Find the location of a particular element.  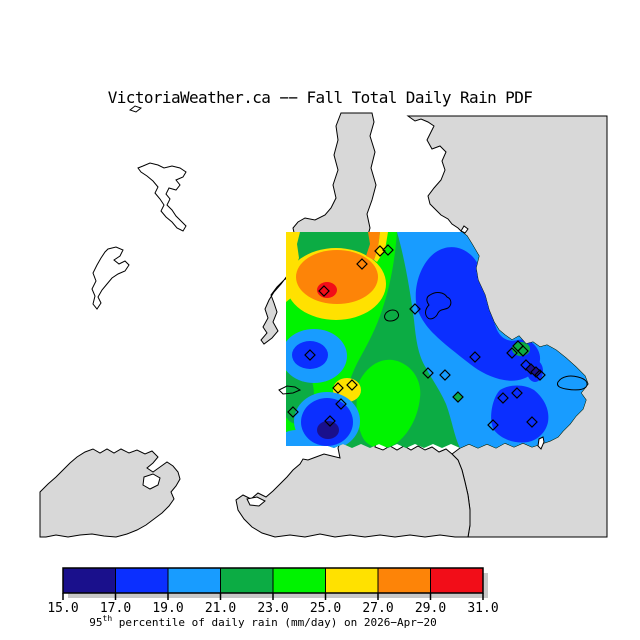

colorbar-tick-label: 23.0 is located at coordinates (272, 608).